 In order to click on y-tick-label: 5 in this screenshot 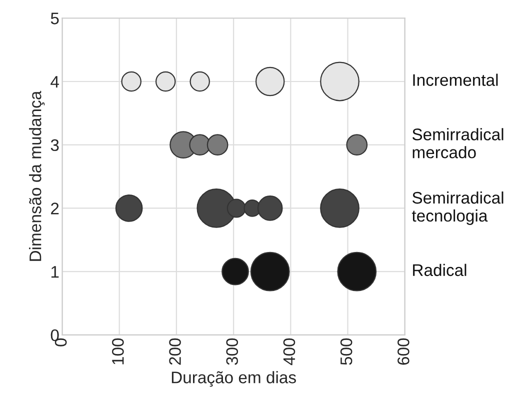, I will do `click(54, 18)`.